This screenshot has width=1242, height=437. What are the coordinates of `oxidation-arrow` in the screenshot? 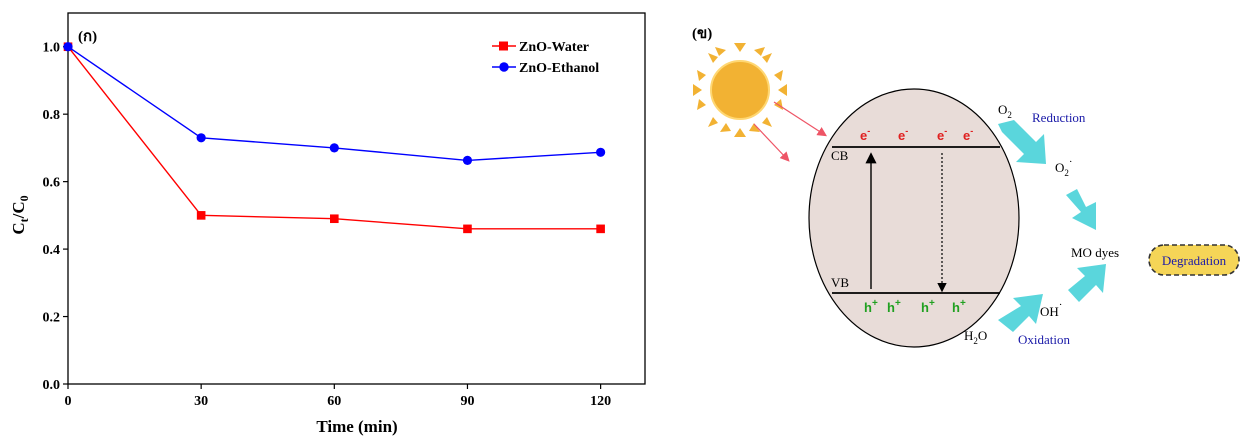 It's located at (1020, 313).